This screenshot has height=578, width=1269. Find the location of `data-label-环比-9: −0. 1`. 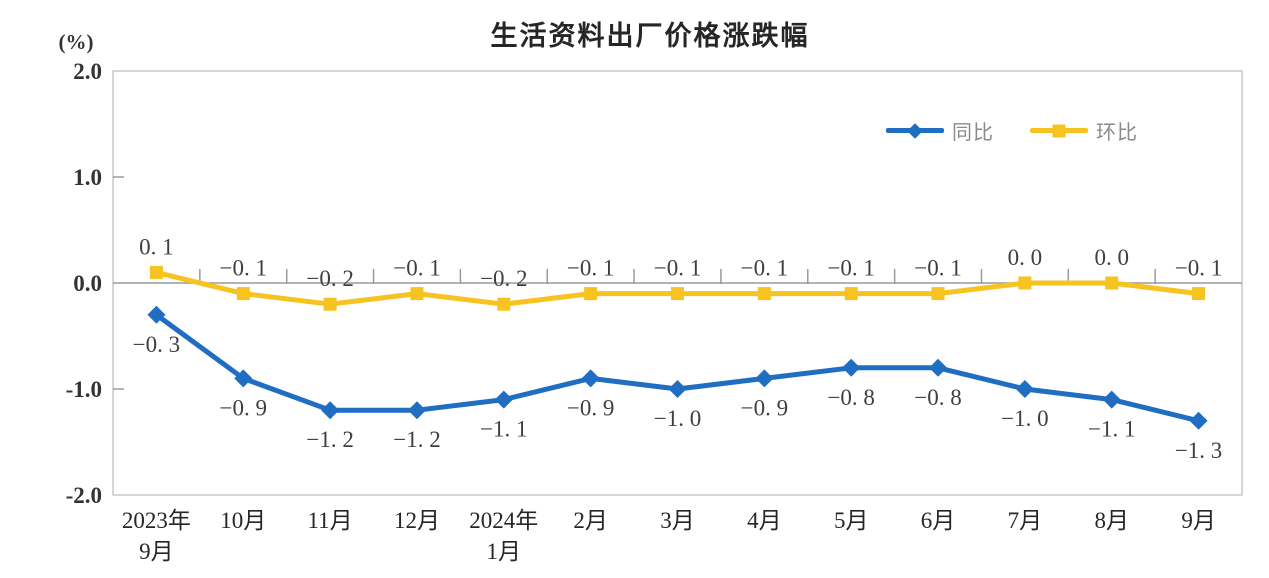

data-label-环比-9: −0. 1 is located at coordinates (937, 268).